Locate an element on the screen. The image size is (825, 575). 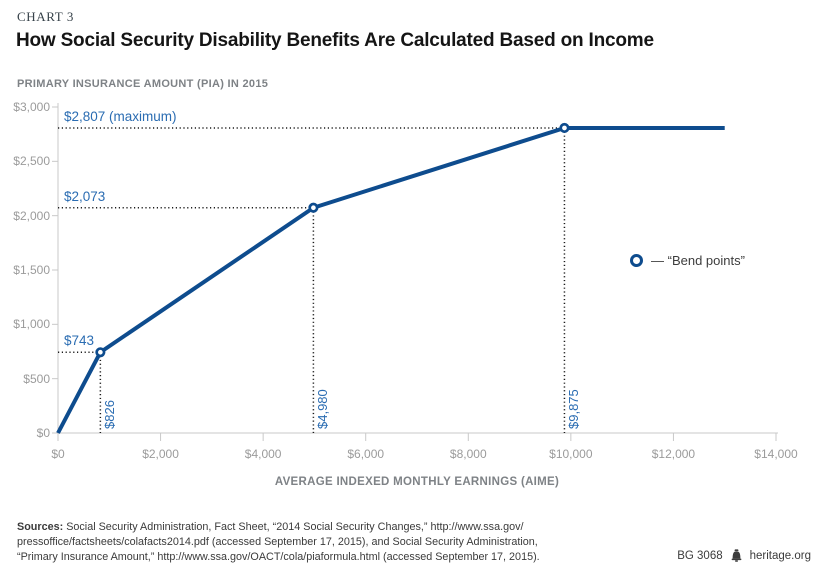
legend-label: — “Bend points” is located at coordinates (698, 260).